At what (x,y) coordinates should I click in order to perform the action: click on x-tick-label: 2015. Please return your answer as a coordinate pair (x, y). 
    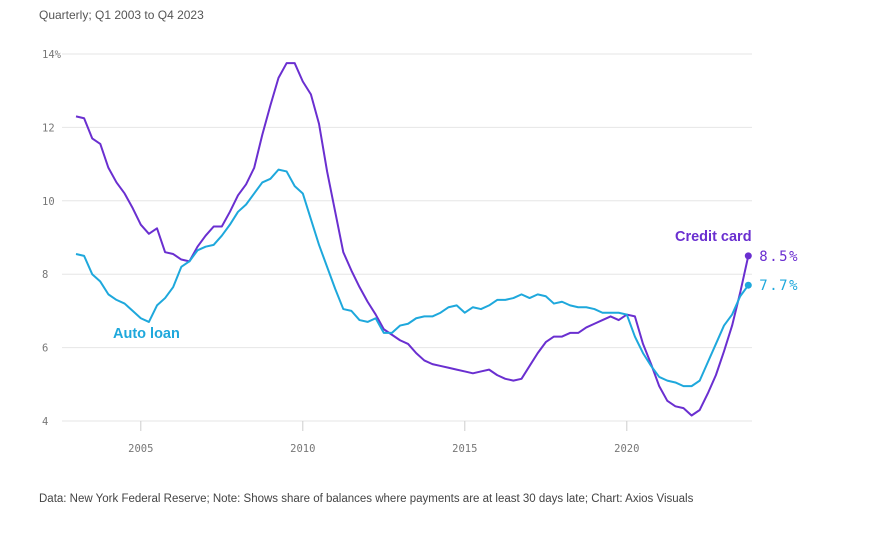
    Looking at the image, I should click on (464, 449).